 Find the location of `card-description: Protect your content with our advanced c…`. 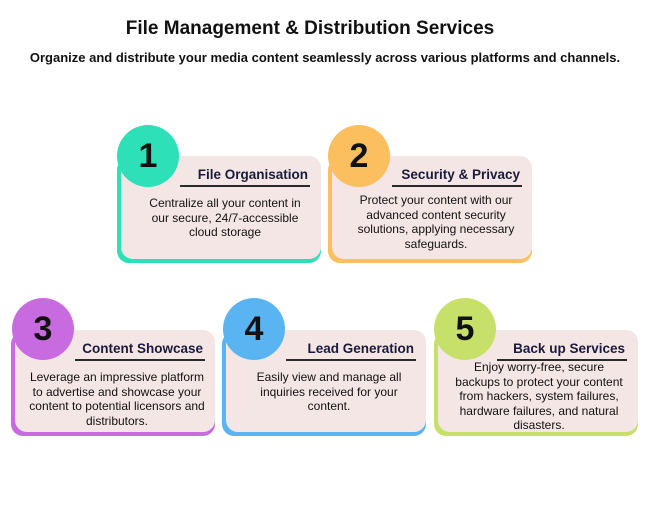

card-description: Protect your content with our advanced c… is located at coordinates (436, 222).